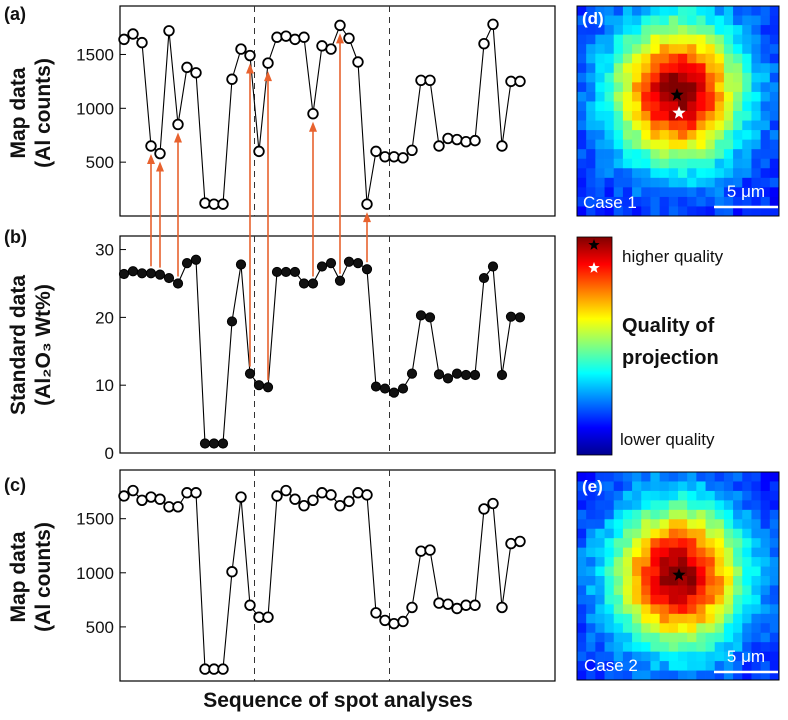 This screenshot has height=720, width=788. Describe the element at coordinates (151, 159) in the screenshot. I see `arrow-head` at that location.